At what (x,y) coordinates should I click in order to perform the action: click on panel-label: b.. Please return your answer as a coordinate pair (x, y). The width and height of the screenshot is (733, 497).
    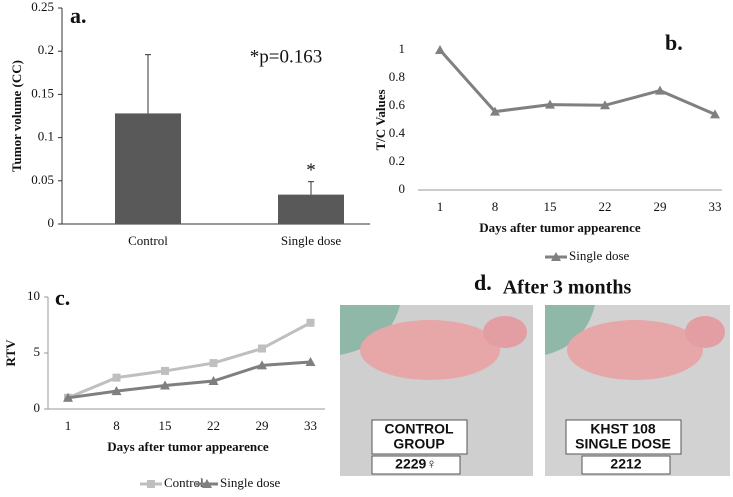
    Looking at the image, I should click on (674, 42).